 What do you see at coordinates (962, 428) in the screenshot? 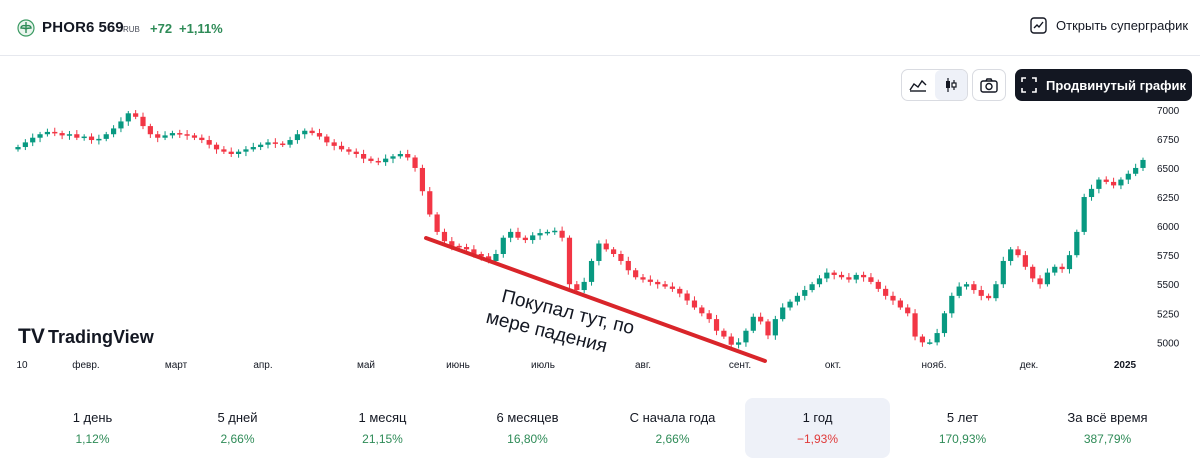
I see `period-5y: 5 лет 170,93%` at bounding box center [962, 428].